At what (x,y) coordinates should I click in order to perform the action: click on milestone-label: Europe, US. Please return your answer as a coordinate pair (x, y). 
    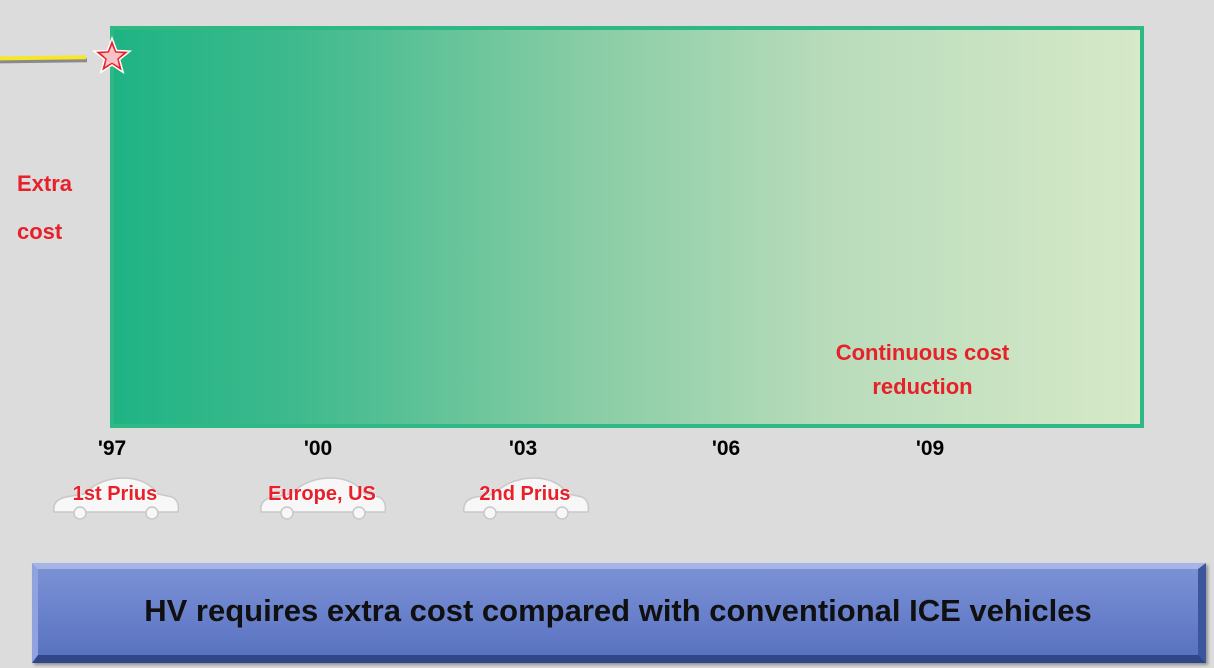
    Looking at the image, I should click on (322, 494).